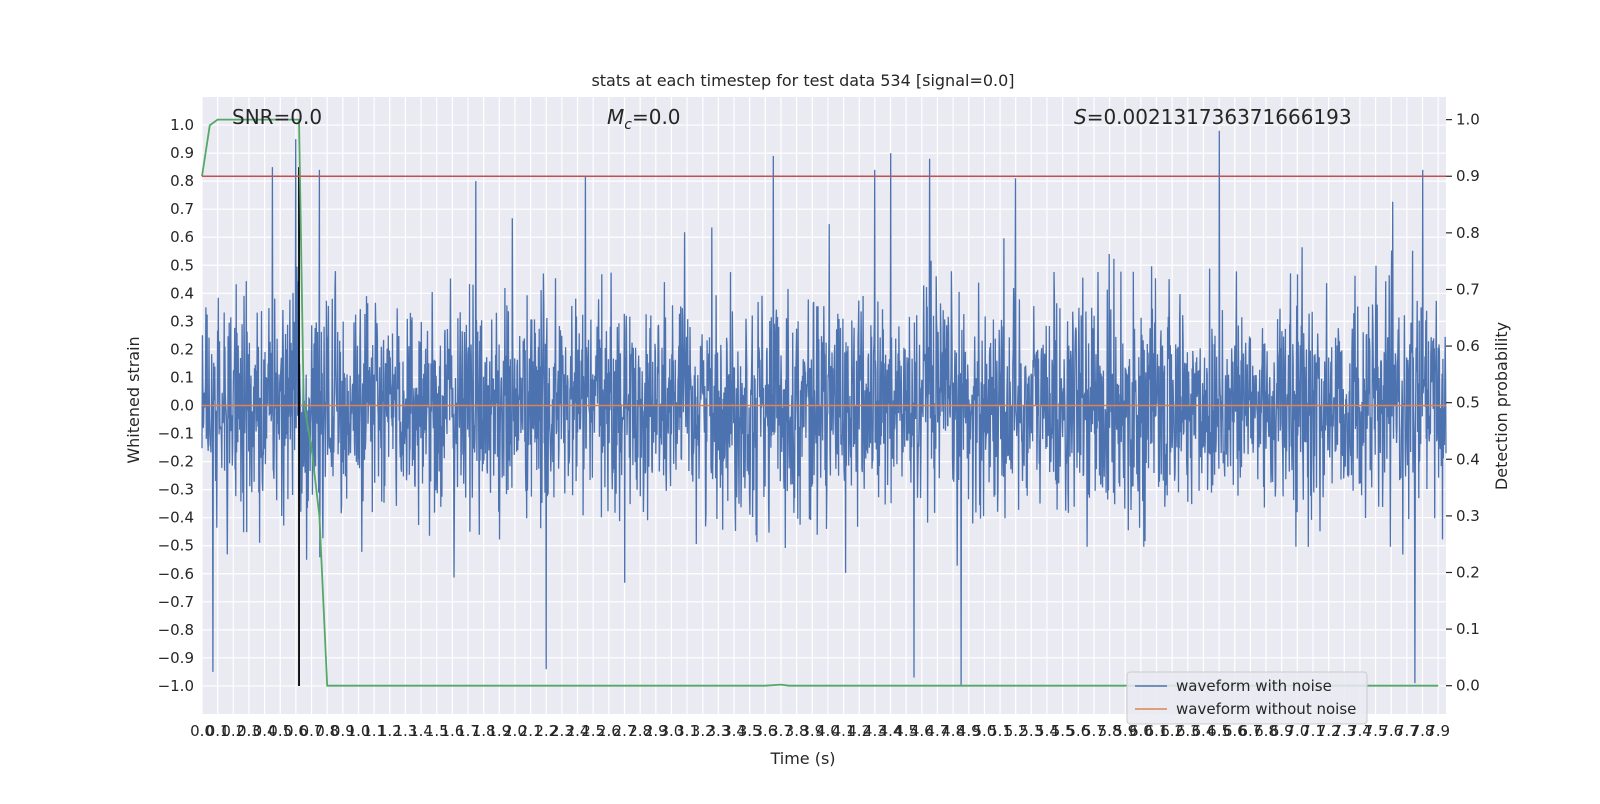 This screenshot has height=804, width=1600. What do you see at coordinates (468, 731) in the screenshot?
I see `x-tick-label: 1.7` at bounding box center [468, 731].